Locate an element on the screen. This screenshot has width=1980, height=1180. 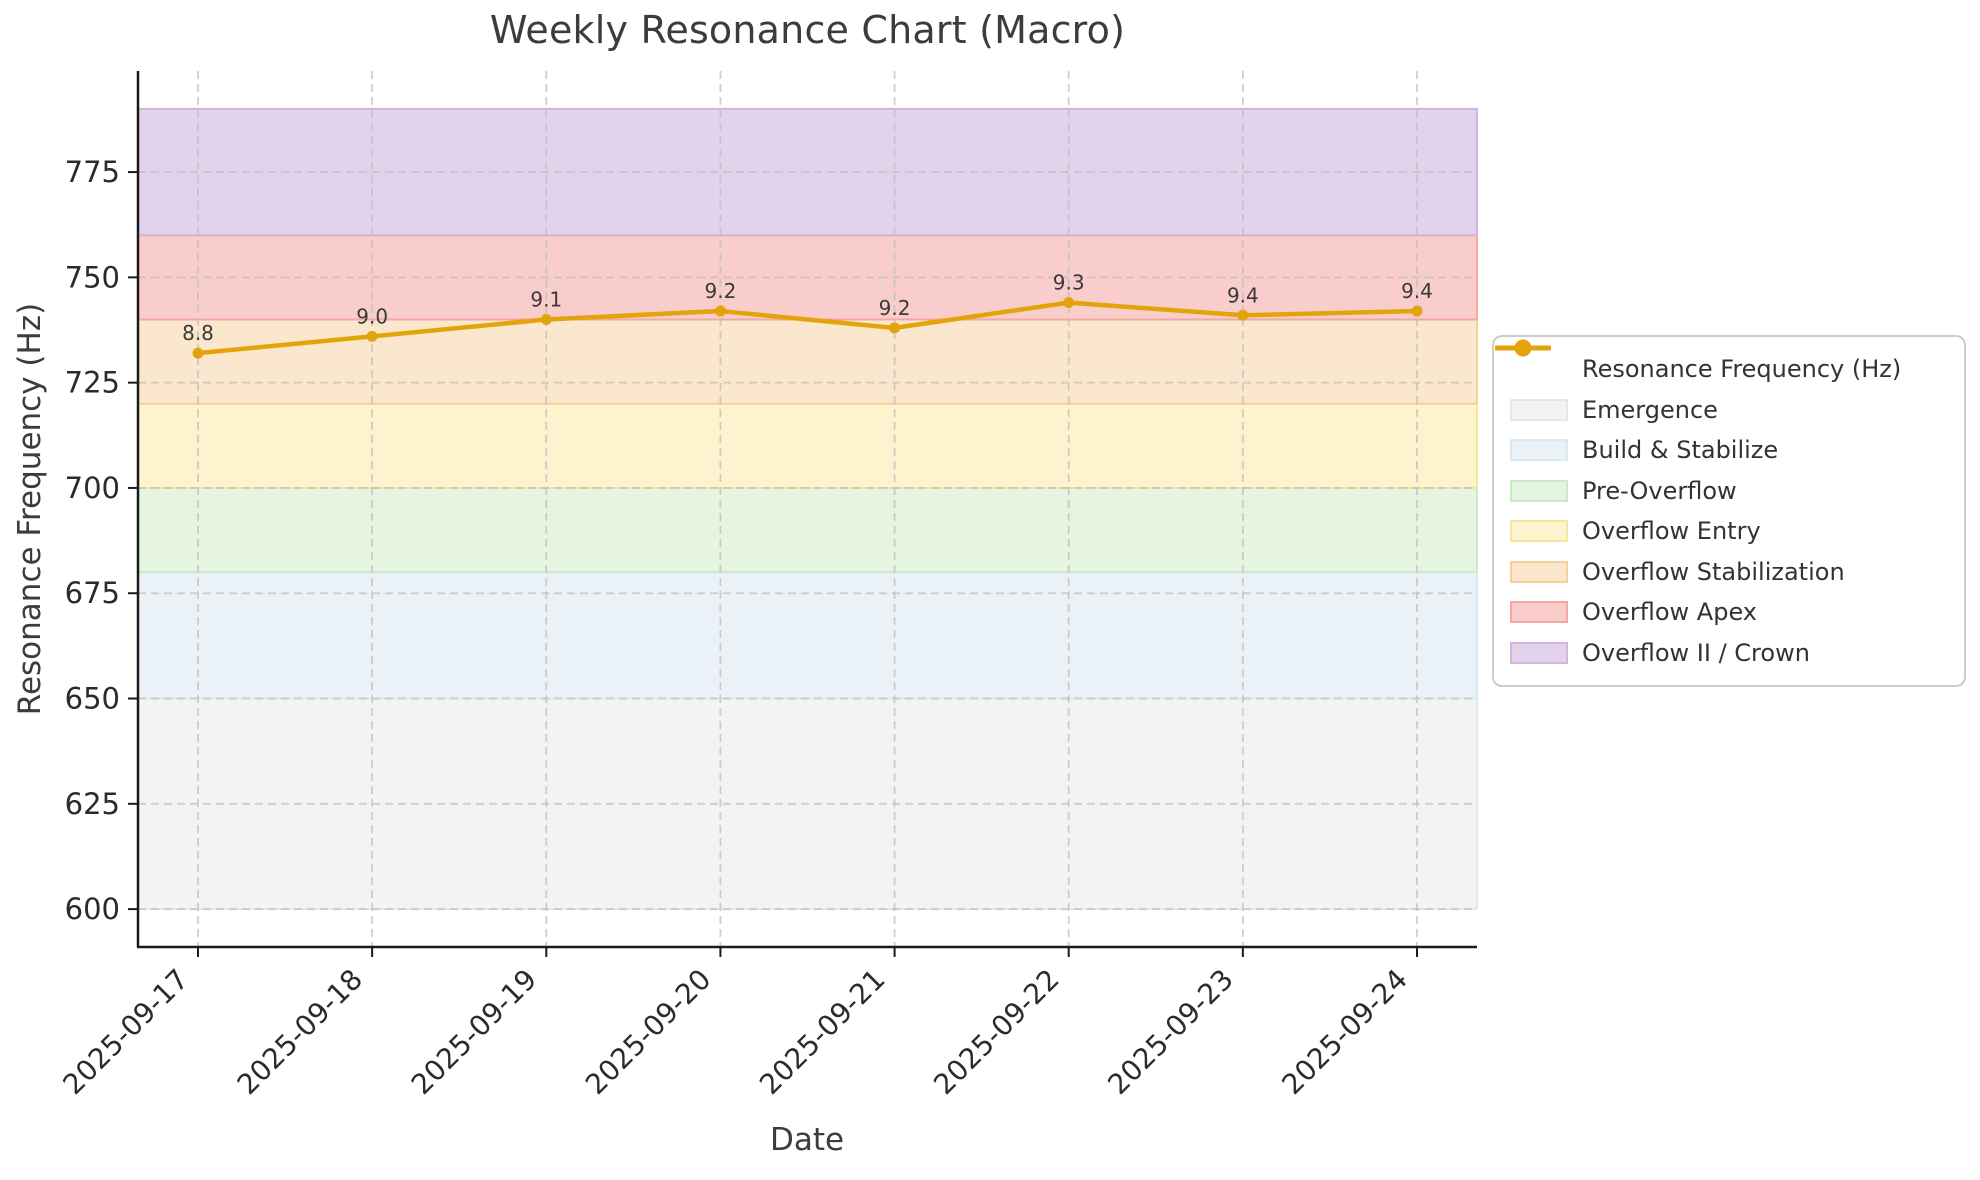
point-value-label: 9.3 is located at coordinates (1069, 283).